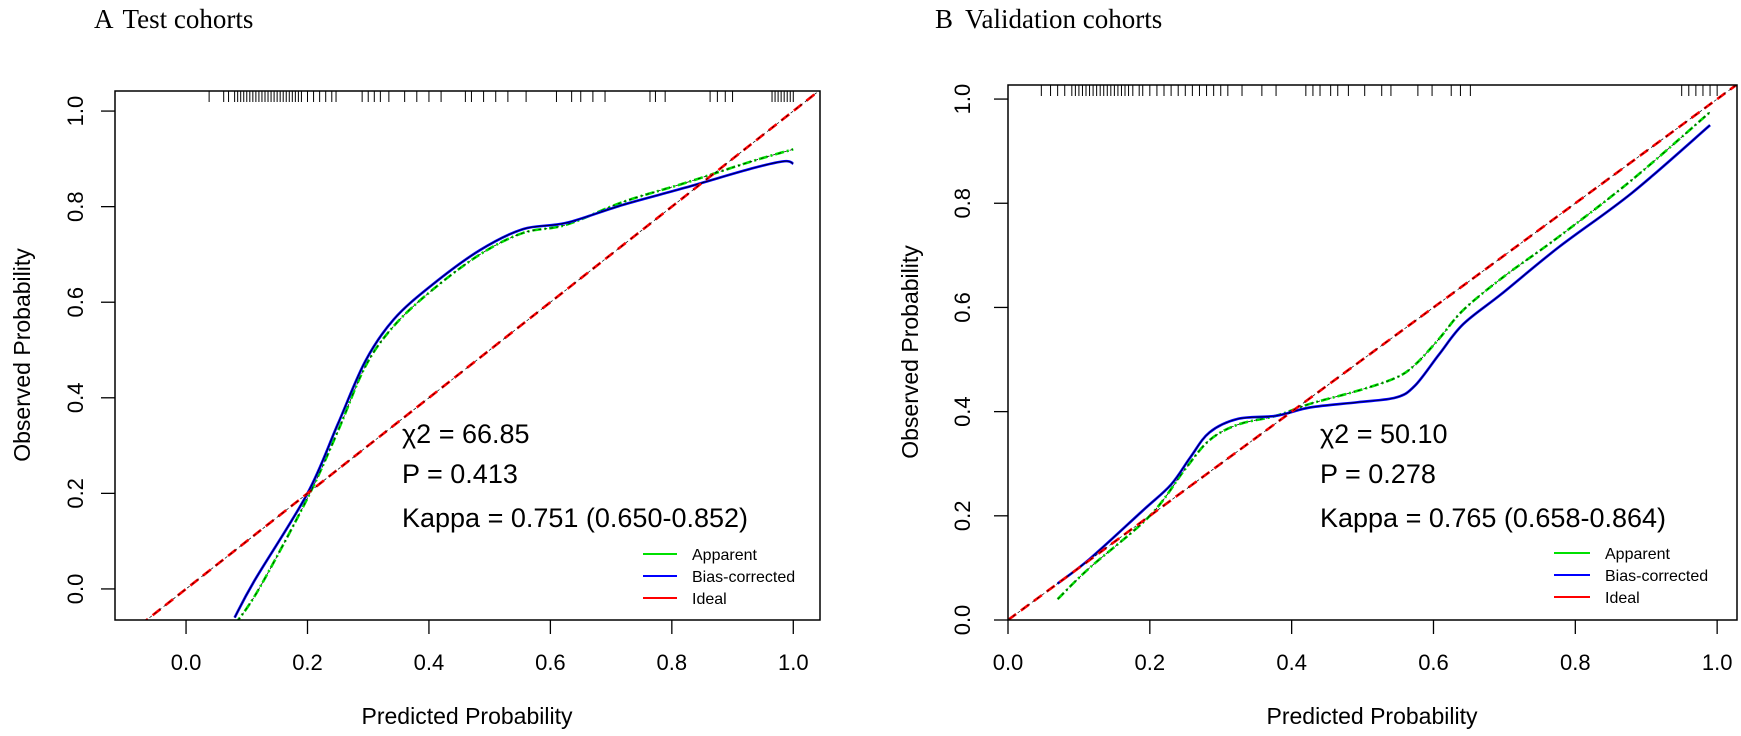 This screenshot has width=1741, height=736. I want to click on panel-a-x-tick-label: 0.4, so click(429, 662).